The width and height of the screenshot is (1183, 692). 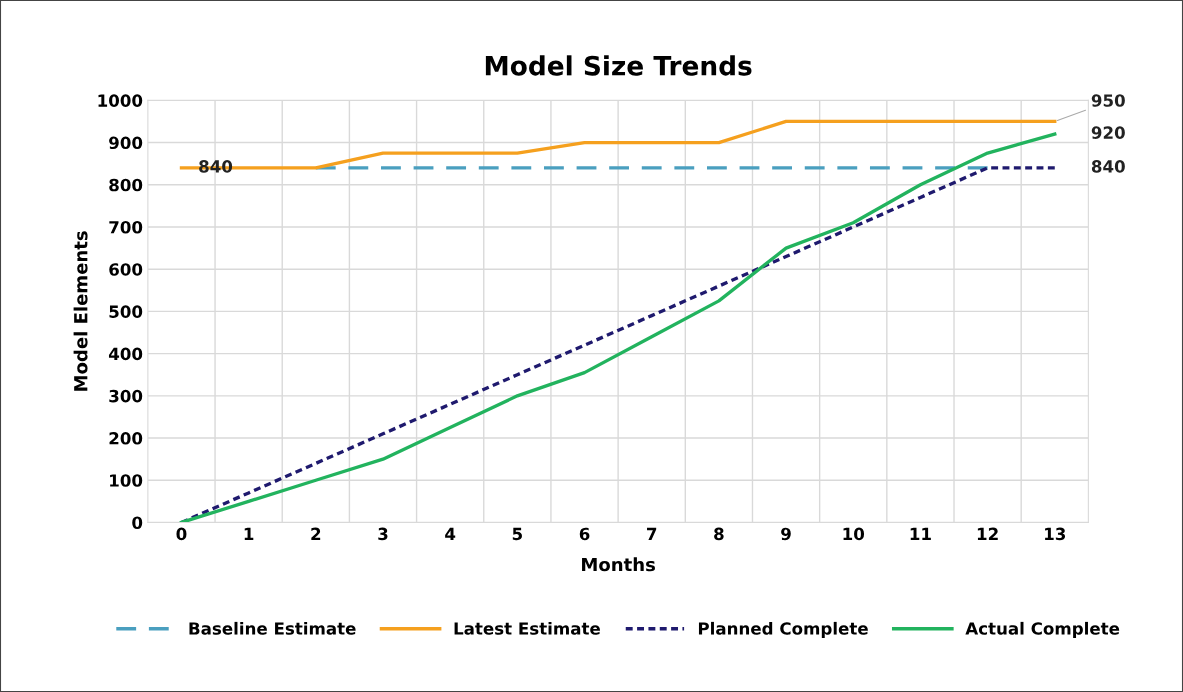 What do you see at coordinates (786, 534) in the screenshot?
I see `x-tick-label: 9` at bounding box center [786, 534].